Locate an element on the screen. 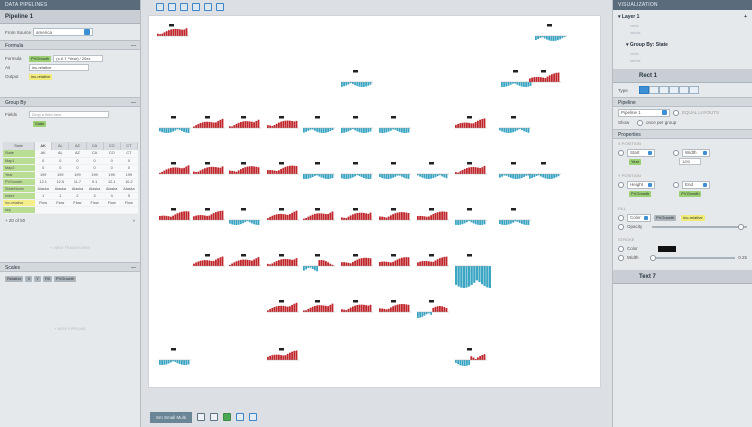 This screenshot has height=427, width=752. scales-section-header: Scales — is located at coordinates (70, 266).